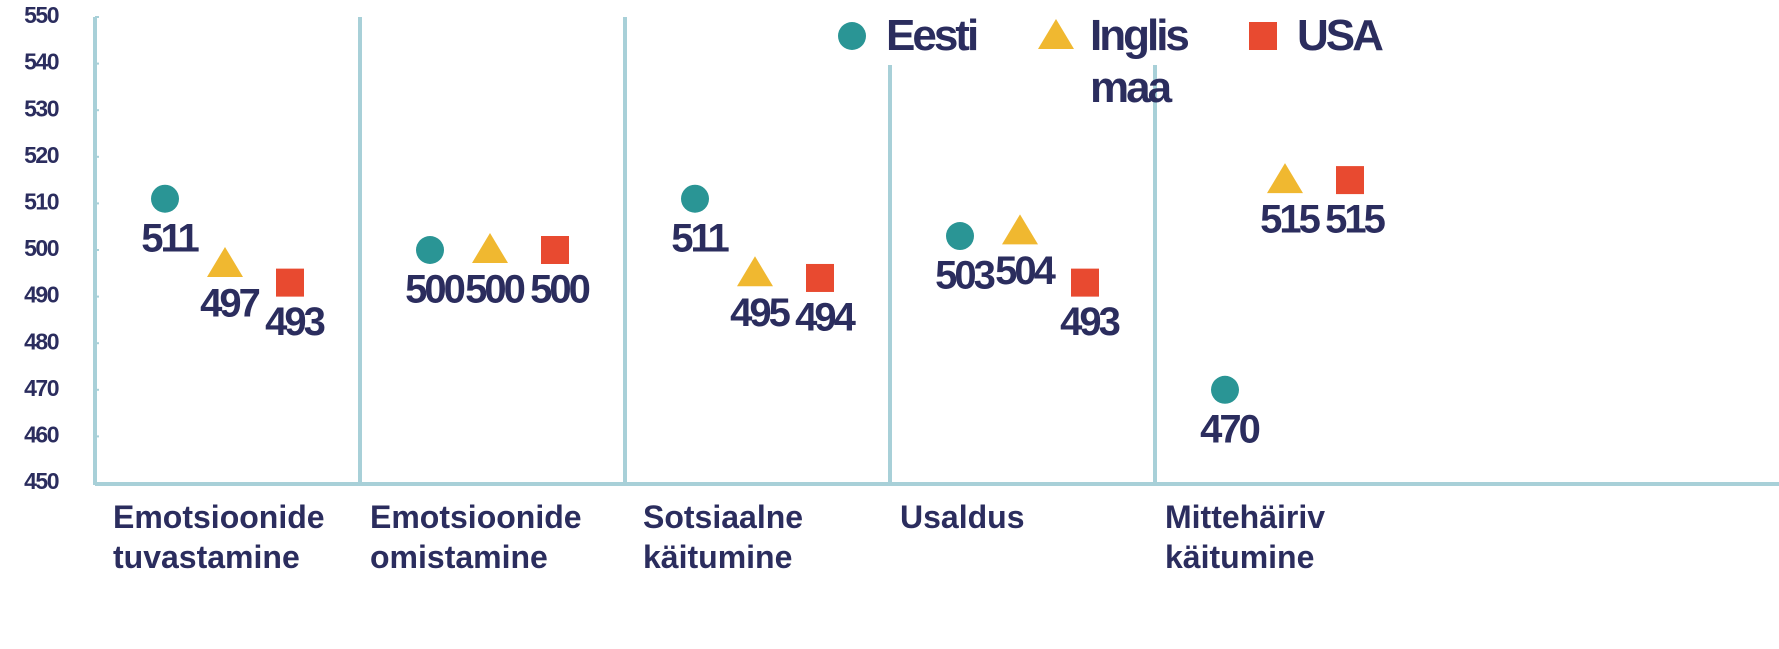  I want to click on data-label: 495, so click(760, 313).